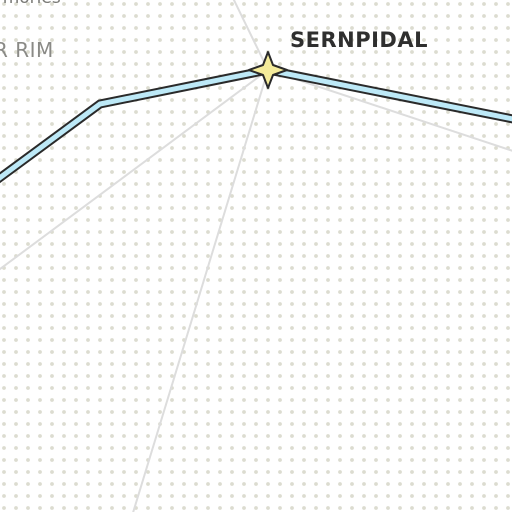 The width and height of the screenshot is (512, 512). Describe the element at coordinates (389, 110) in the screenshot. I see `connector-line-east` at that location.